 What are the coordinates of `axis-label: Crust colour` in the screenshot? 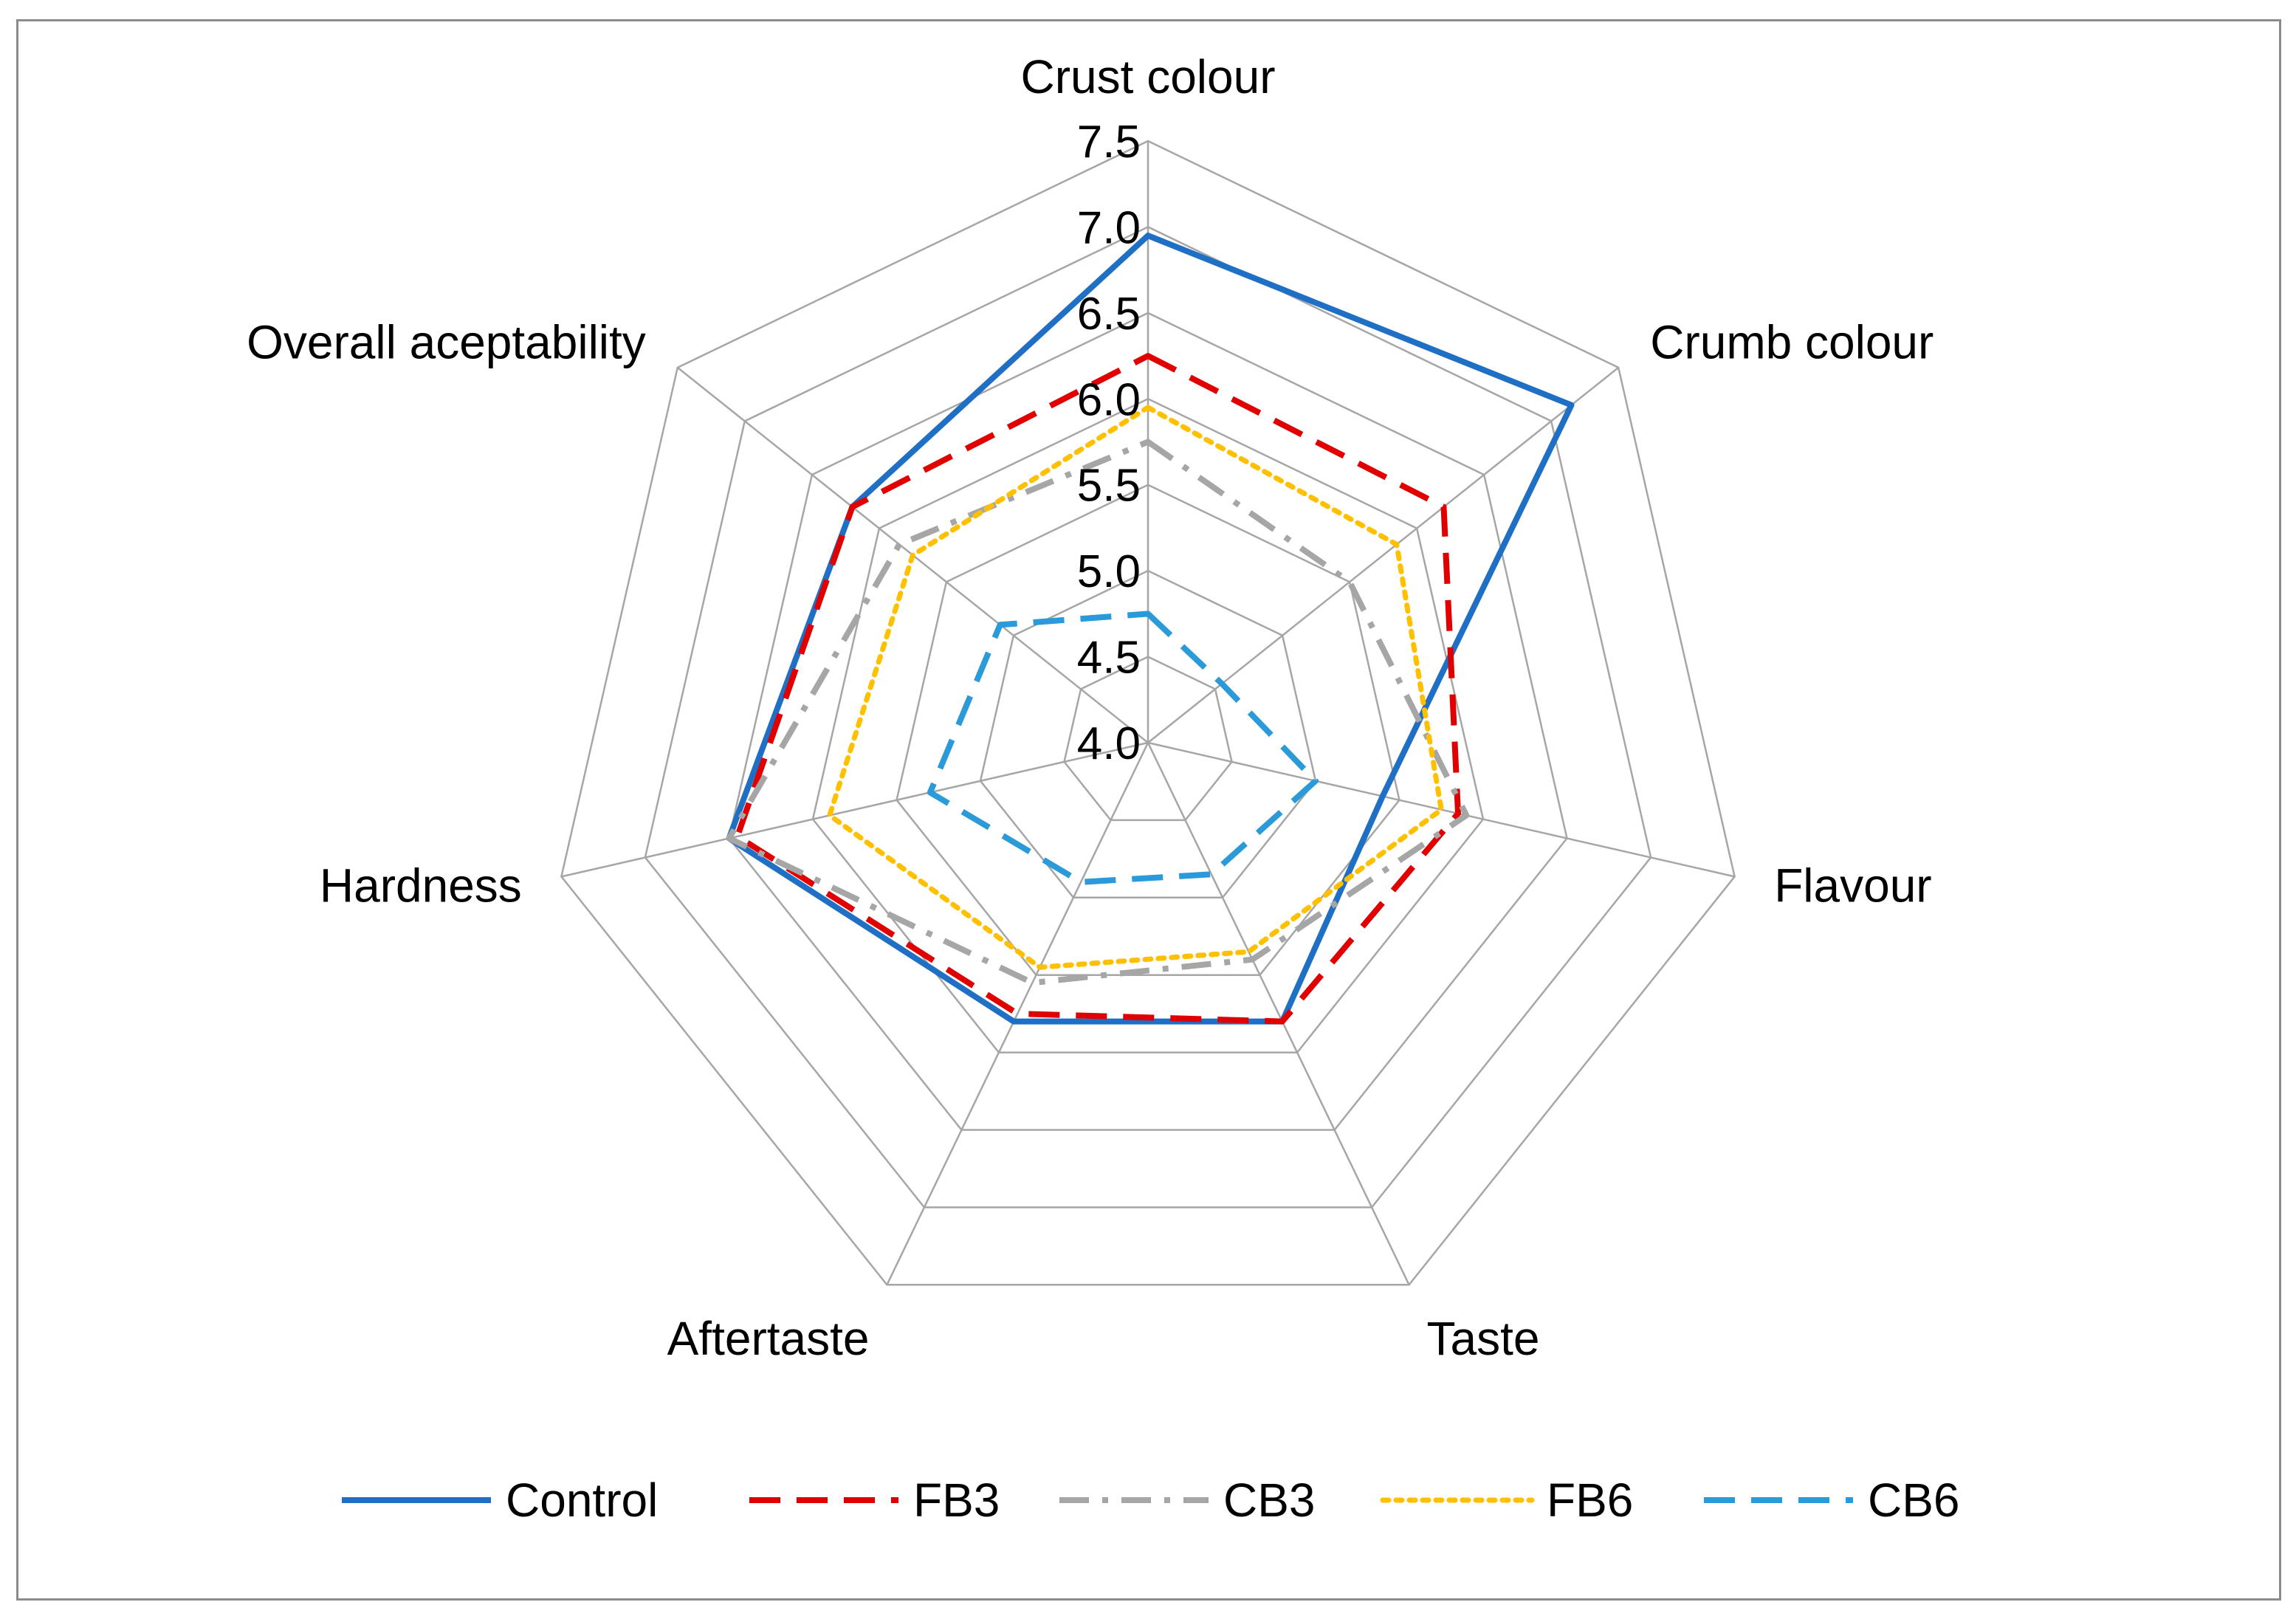 It's located at (1149, 76).